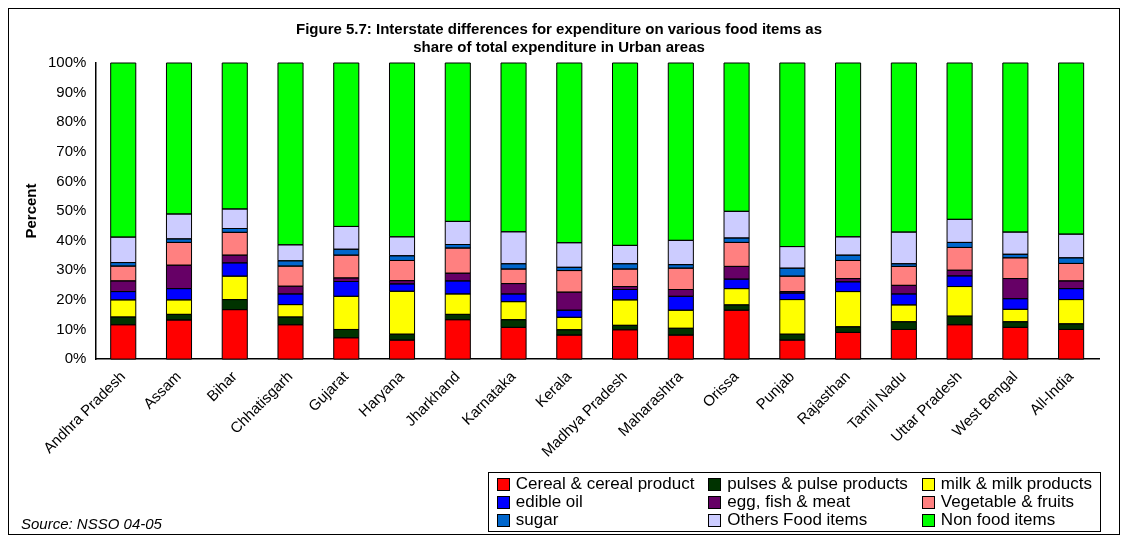  What do you see at coordinates (817, 483) in the screenshot?
I see `legend-label: pulses & pulse products` at bounding box center [817, 483].